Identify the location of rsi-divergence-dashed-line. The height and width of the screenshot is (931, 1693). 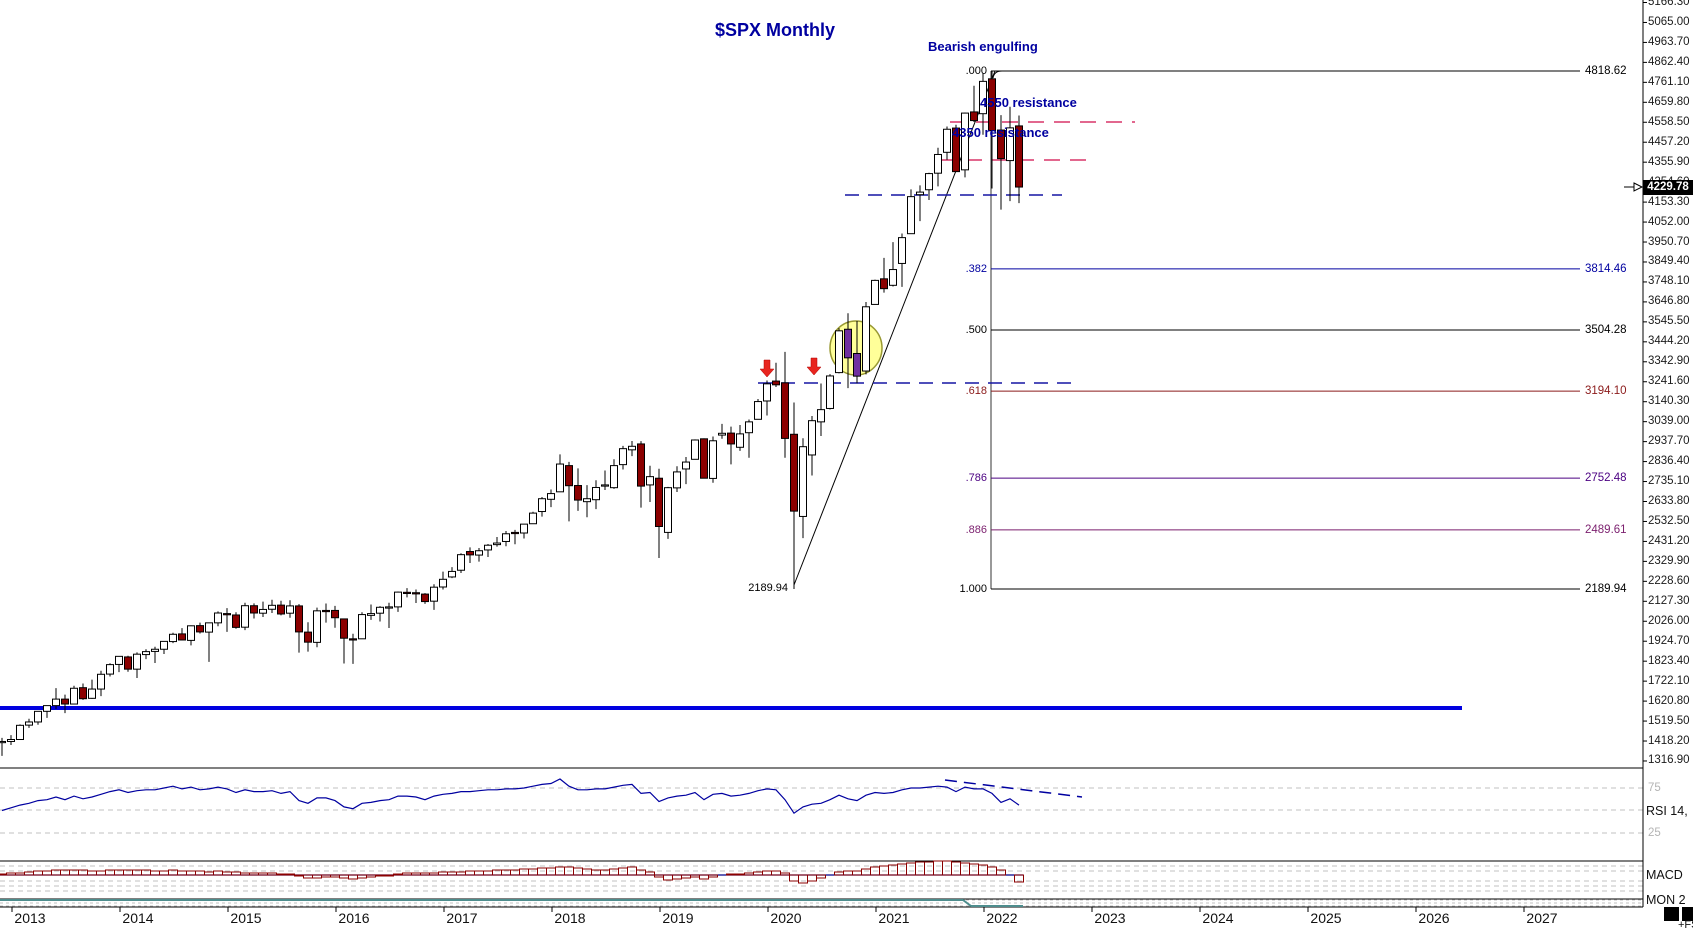
(1013, 788).